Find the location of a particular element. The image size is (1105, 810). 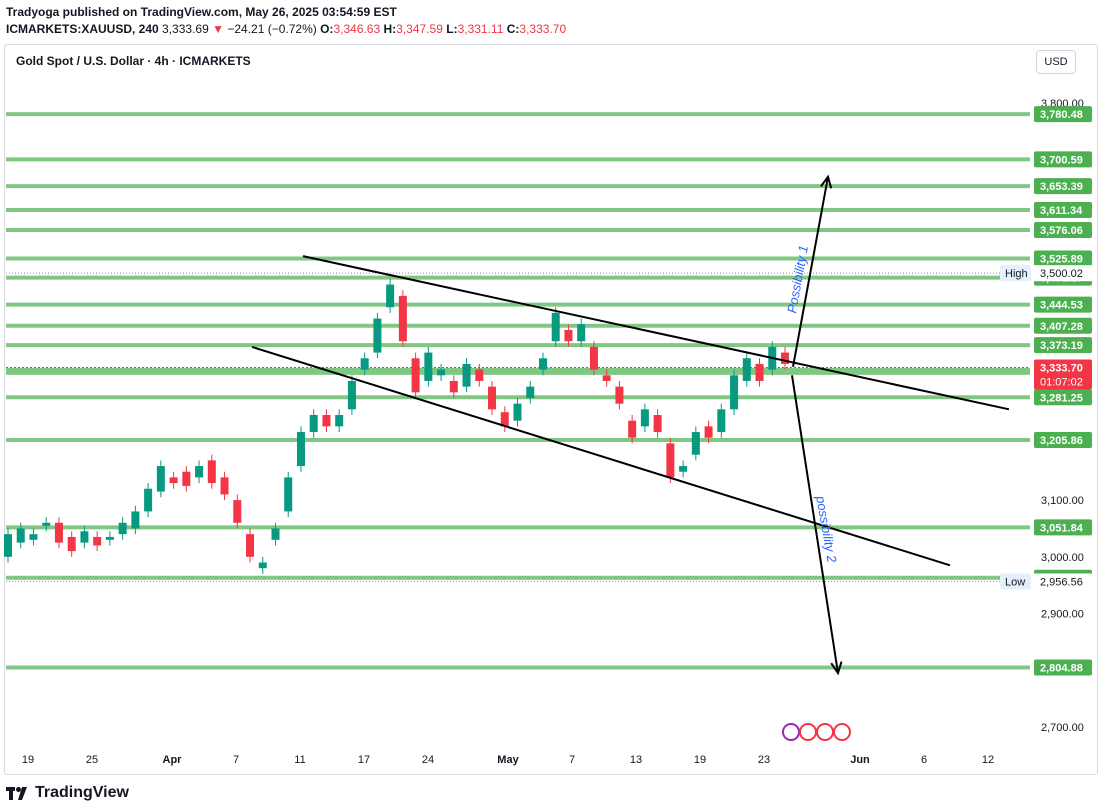

chart-title: Gold Spot / U.S. Dollar · 4h · ICMARKETS is located at coordinates (133, 61).